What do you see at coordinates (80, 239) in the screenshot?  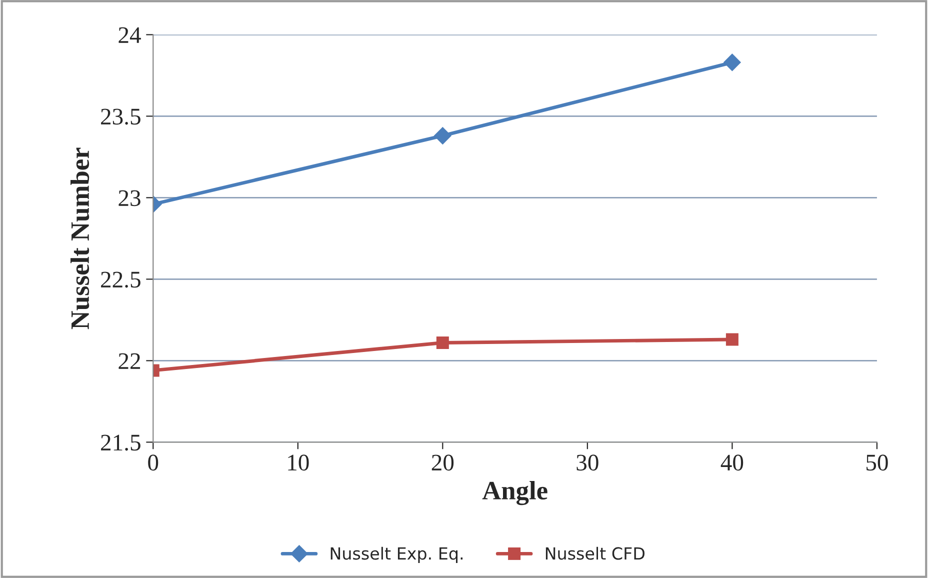 I see `y-axis-title: Nusselt Number` at bounding box center [80, 239].